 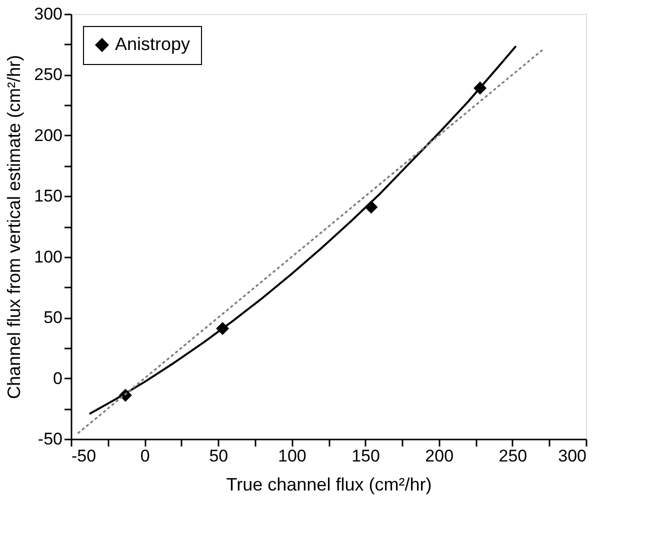 What do you see at coordinates (218, 456) in the screenshot?
I see `x-tick-label: 50` at bounding box center [218, 456].